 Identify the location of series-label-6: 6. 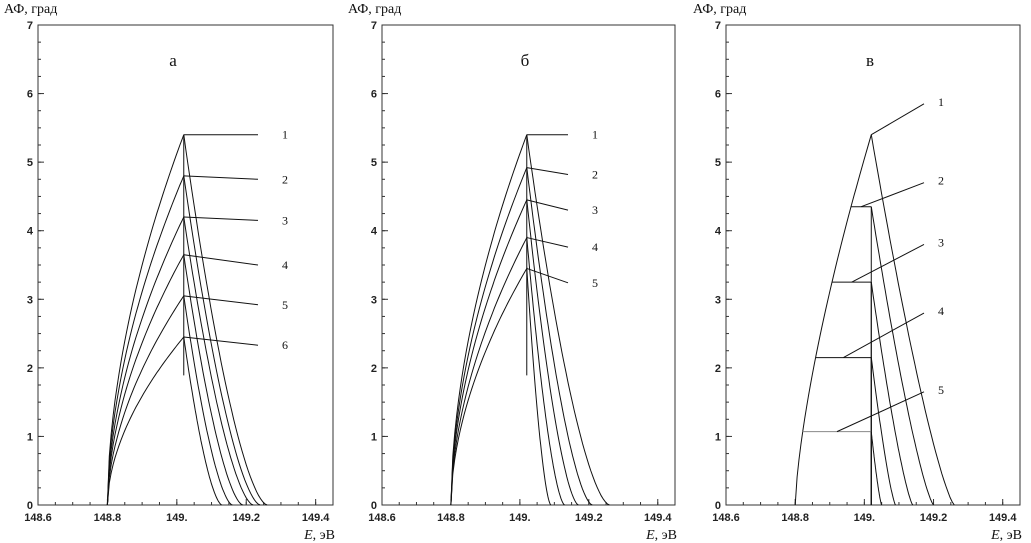
(285, 345).